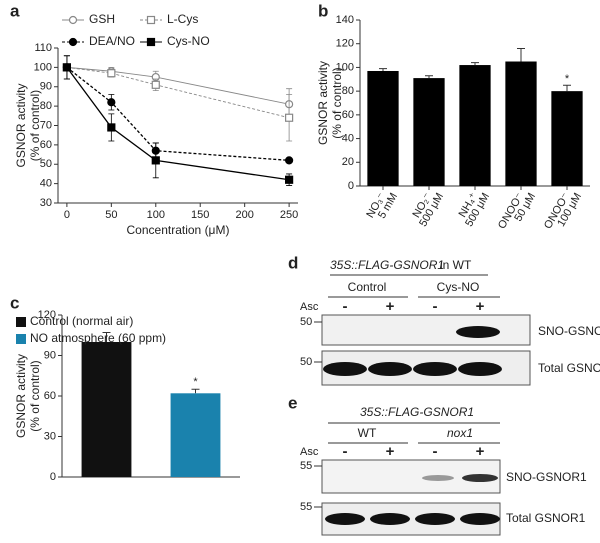 Image resolution: width=600 pixels, height=543 pixels. What do you see at coordinates (46, 164) in the screenshot?
I see `y-tick-label: 50` at bounding box center [46, 164].